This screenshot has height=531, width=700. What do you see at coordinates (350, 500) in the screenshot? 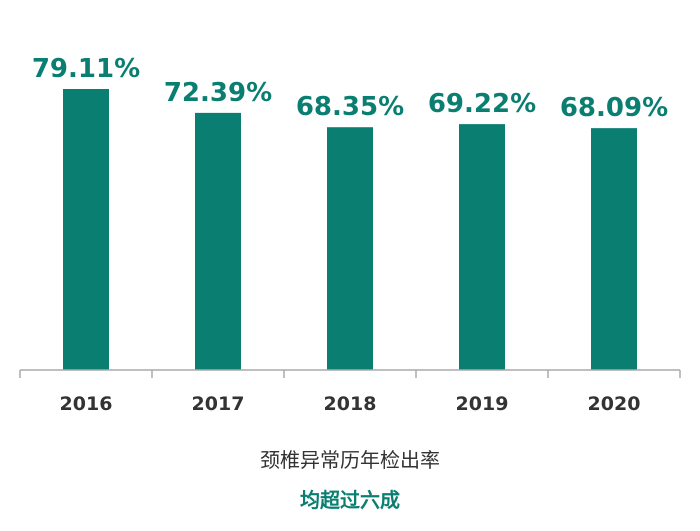
I see `chart-caption: 均超过六成` at bounding box center [350, 500].